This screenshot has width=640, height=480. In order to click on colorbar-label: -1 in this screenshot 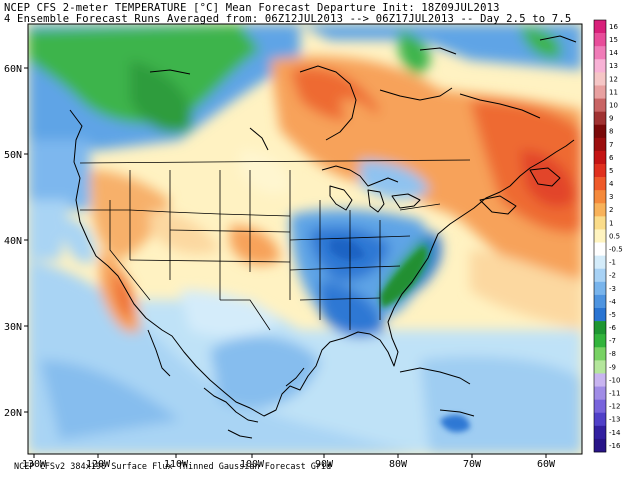, I will do `click(612, 263)`.